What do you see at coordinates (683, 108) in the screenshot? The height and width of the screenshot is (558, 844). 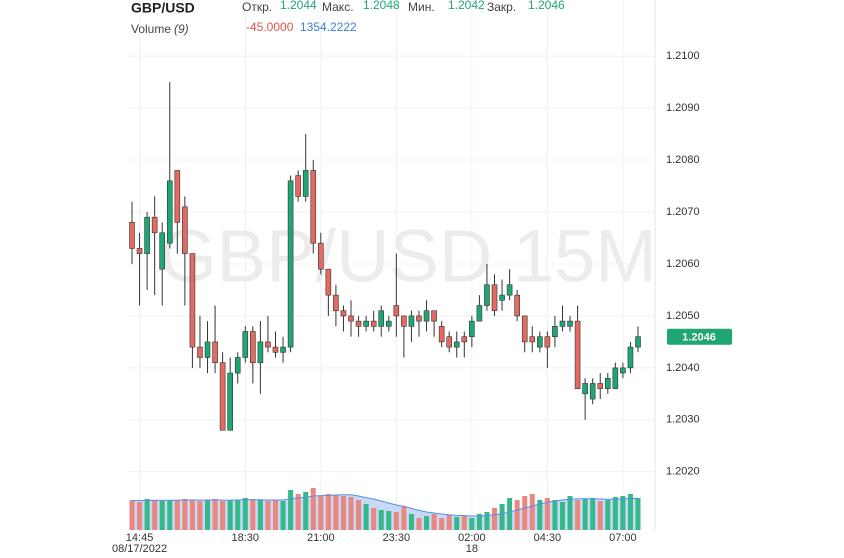 I see `y-tick-label: 1.2090` at bounding box center [683, 108].